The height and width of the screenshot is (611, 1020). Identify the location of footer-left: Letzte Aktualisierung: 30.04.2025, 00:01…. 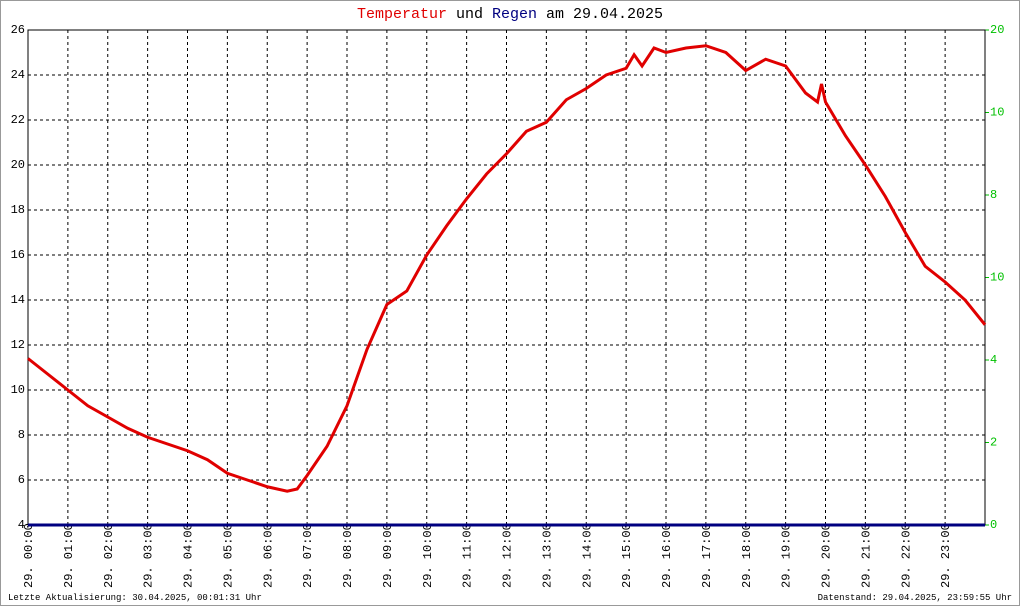
(135, 598).